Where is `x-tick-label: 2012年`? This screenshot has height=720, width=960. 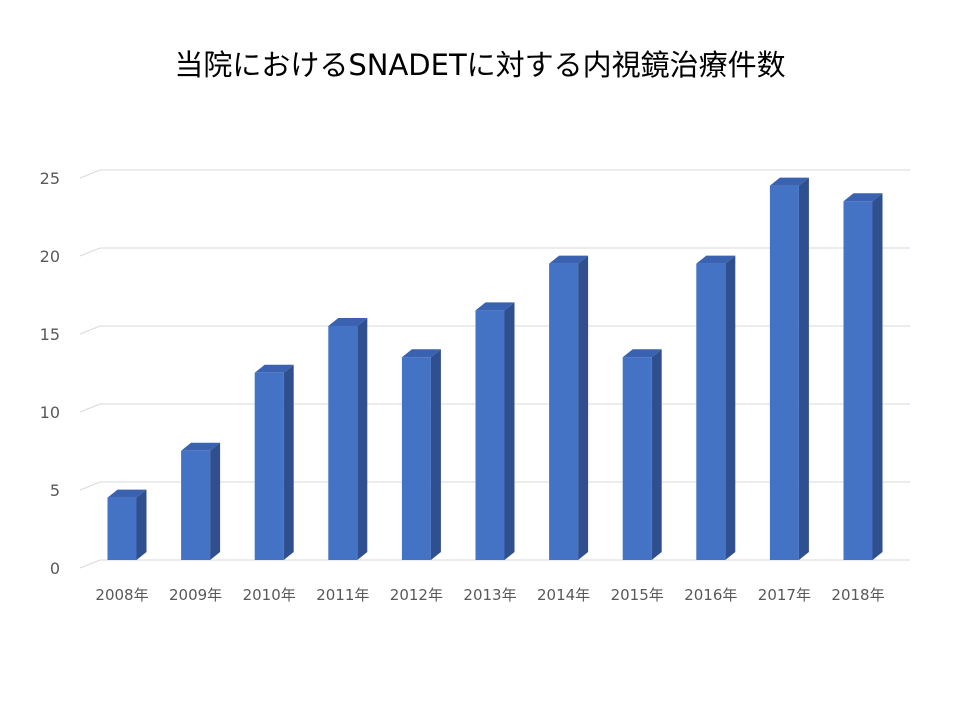
x-tick-label: 2012年 is located at coordinates (416, 595).